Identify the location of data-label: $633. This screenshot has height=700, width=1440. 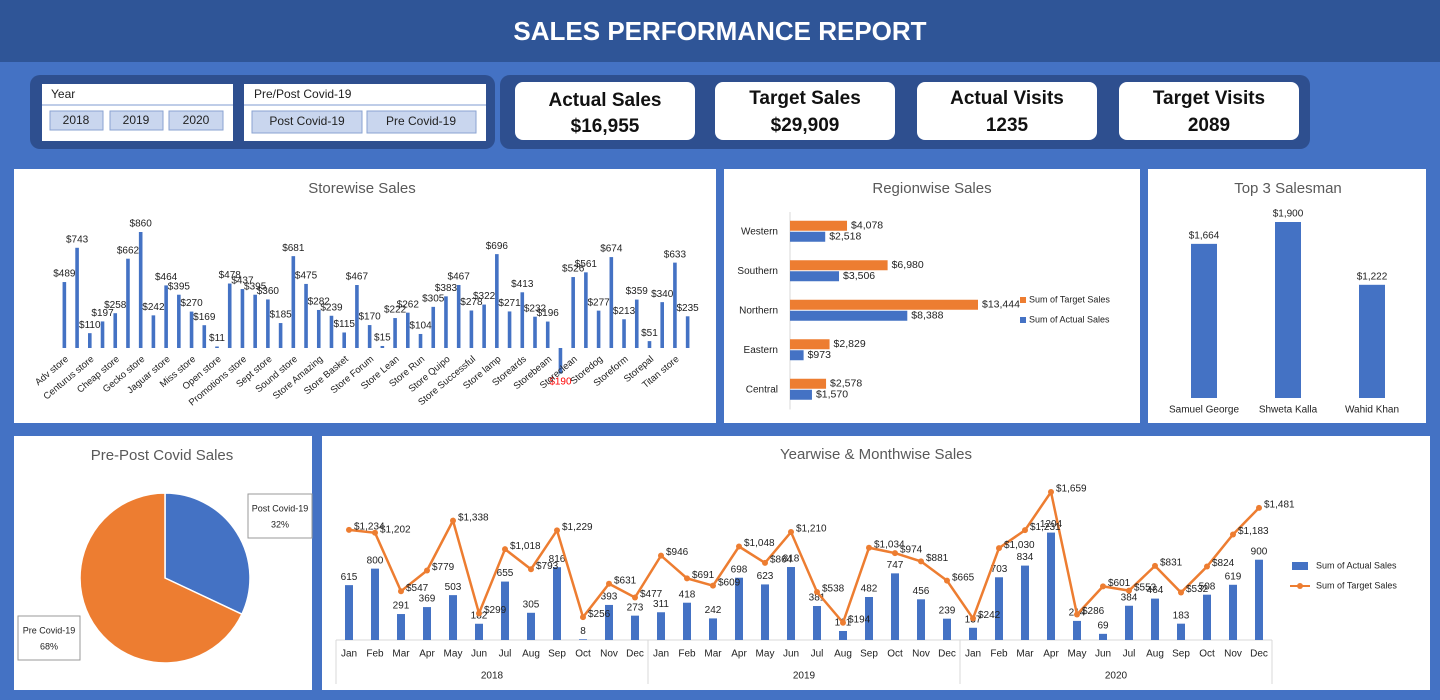
(675, 254).